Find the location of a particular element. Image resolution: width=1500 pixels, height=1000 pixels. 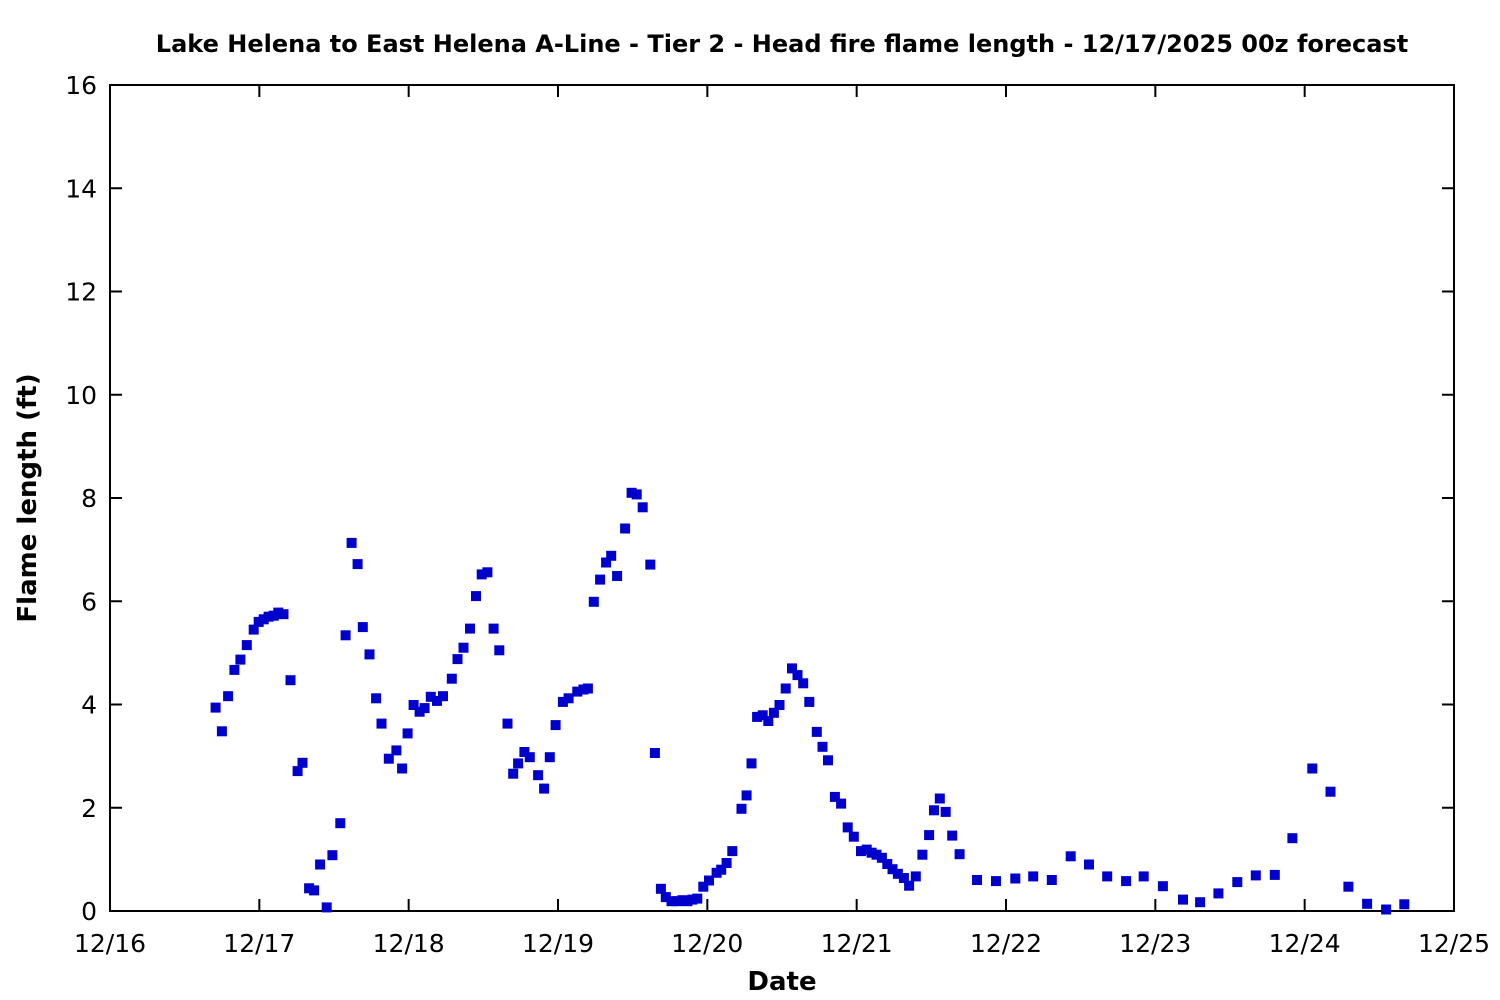

x-tick-label: 12/25 is located at coordinates (1454, 943).